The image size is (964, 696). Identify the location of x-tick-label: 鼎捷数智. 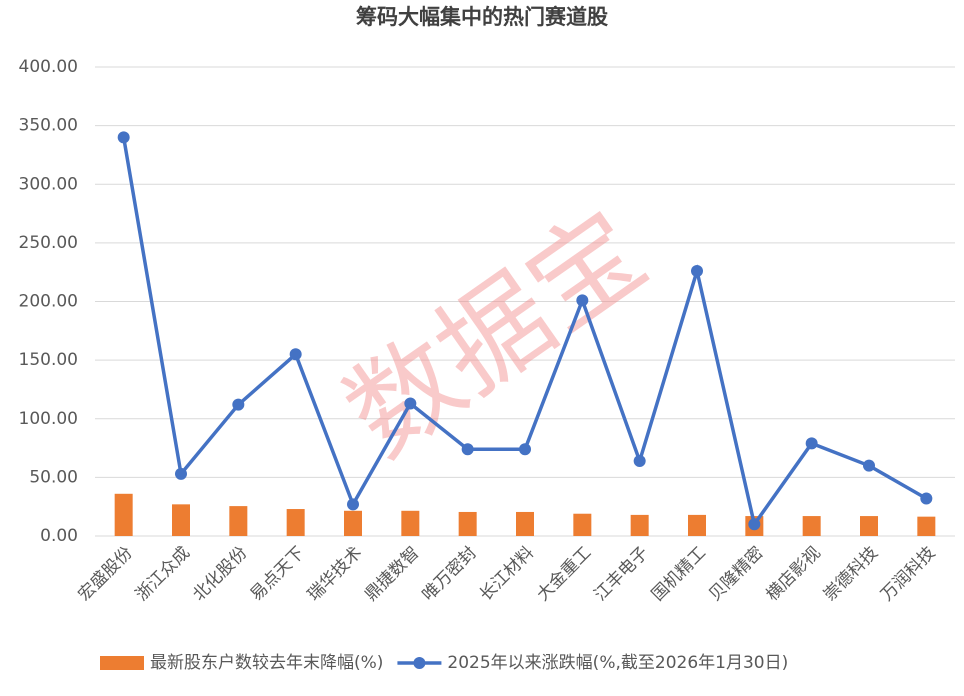
(392, 574).